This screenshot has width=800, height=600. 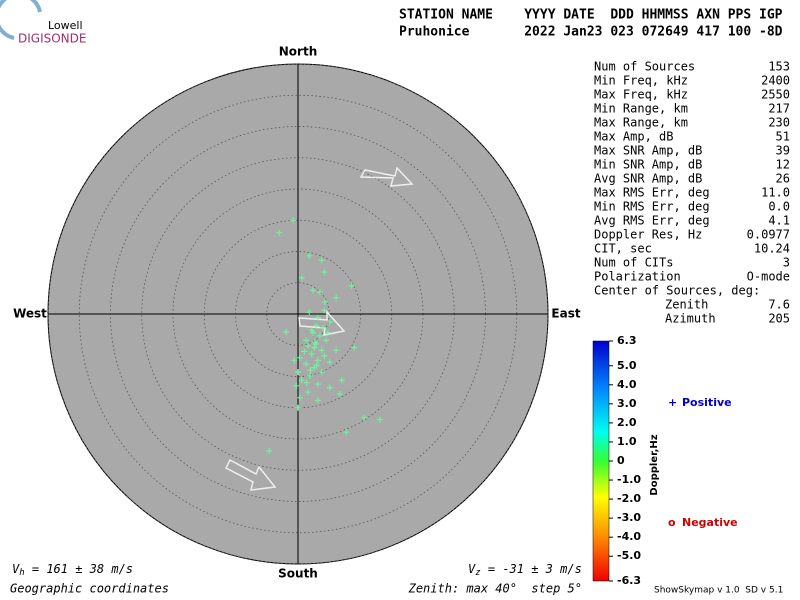 What do you see at coordinates (654, 464) in the screenshot?
I see `colorbar-label: Doppler,Hz` at bounding box center [654, 464].